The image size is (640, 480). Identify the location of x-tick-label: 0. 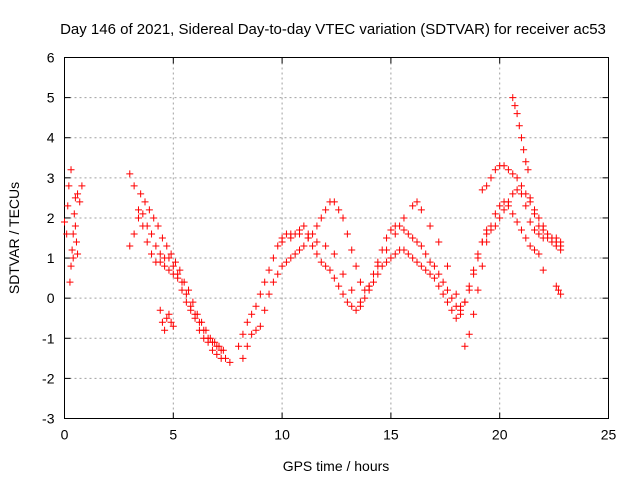
(65, 435).